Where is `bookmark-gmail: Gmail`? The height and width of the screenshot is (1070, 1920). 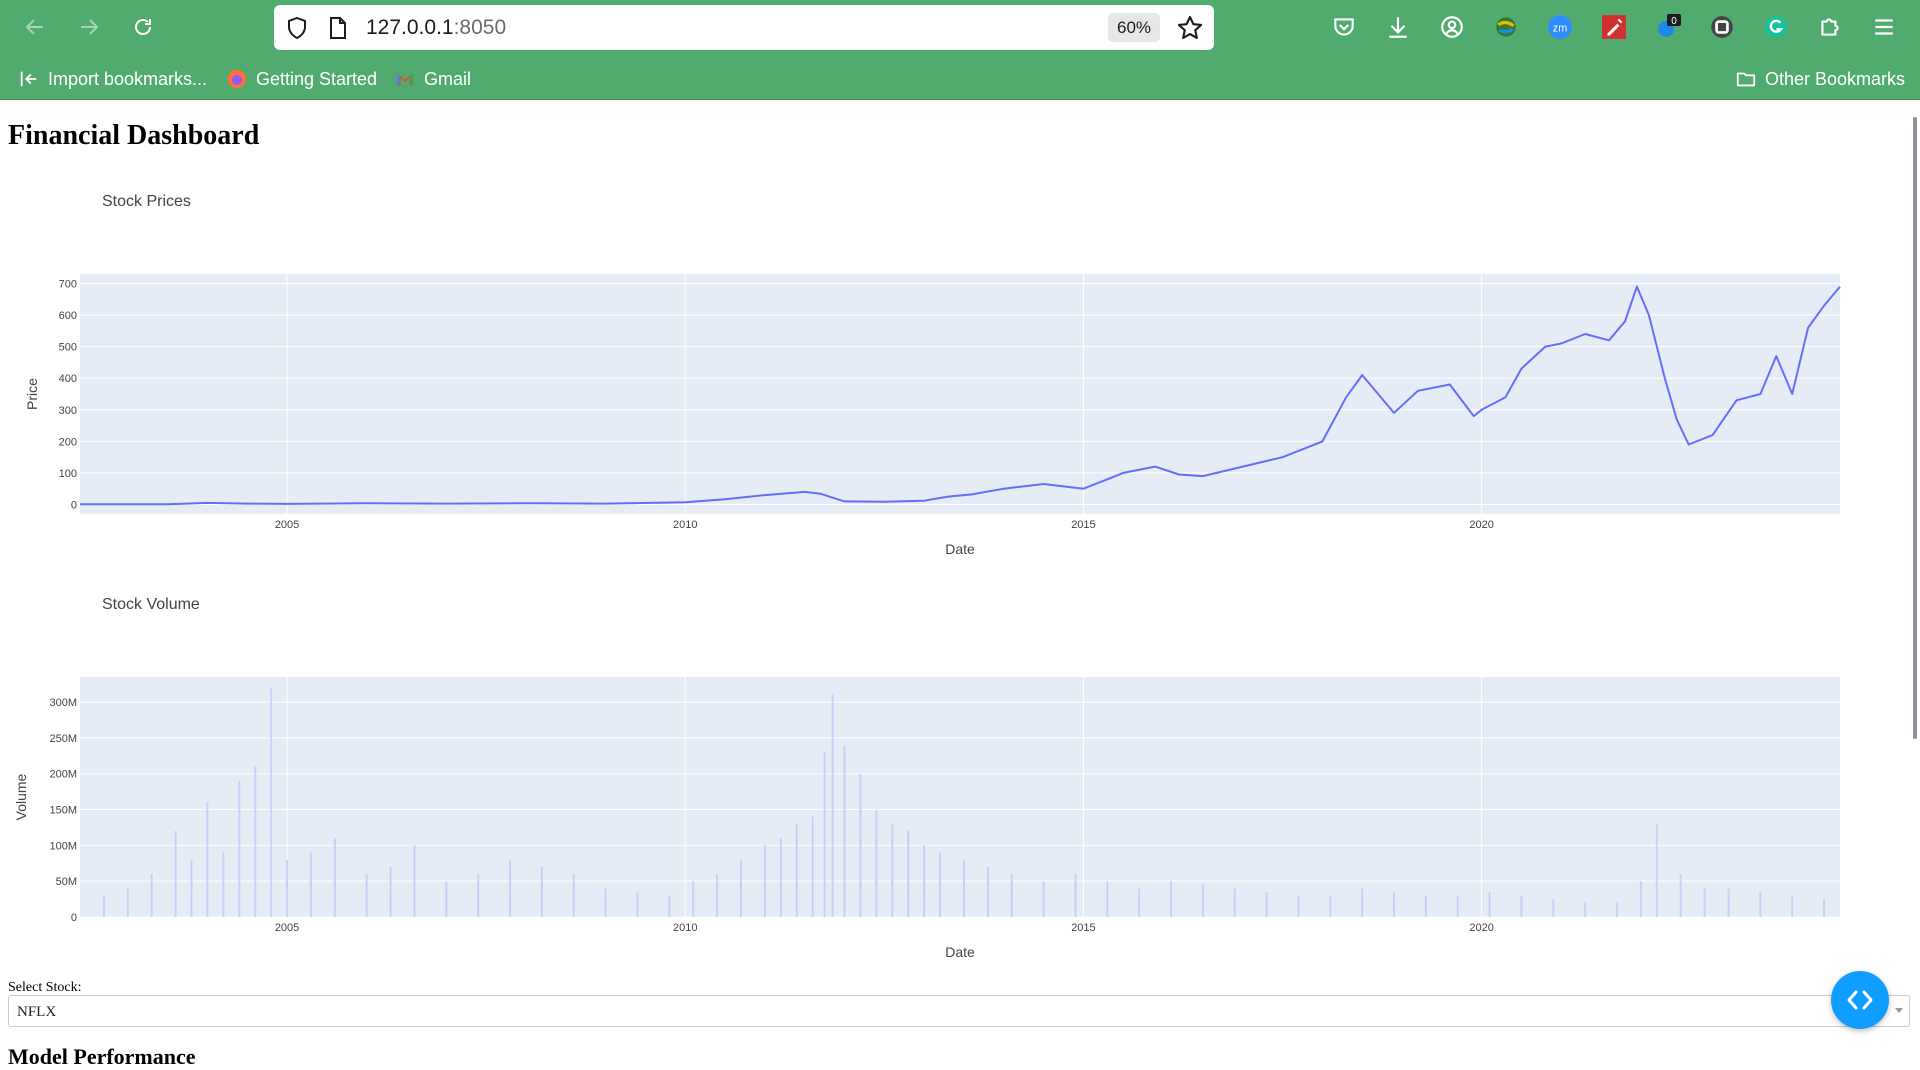
bookmark-gmail: Gmail is located at coordinates (432, 79).